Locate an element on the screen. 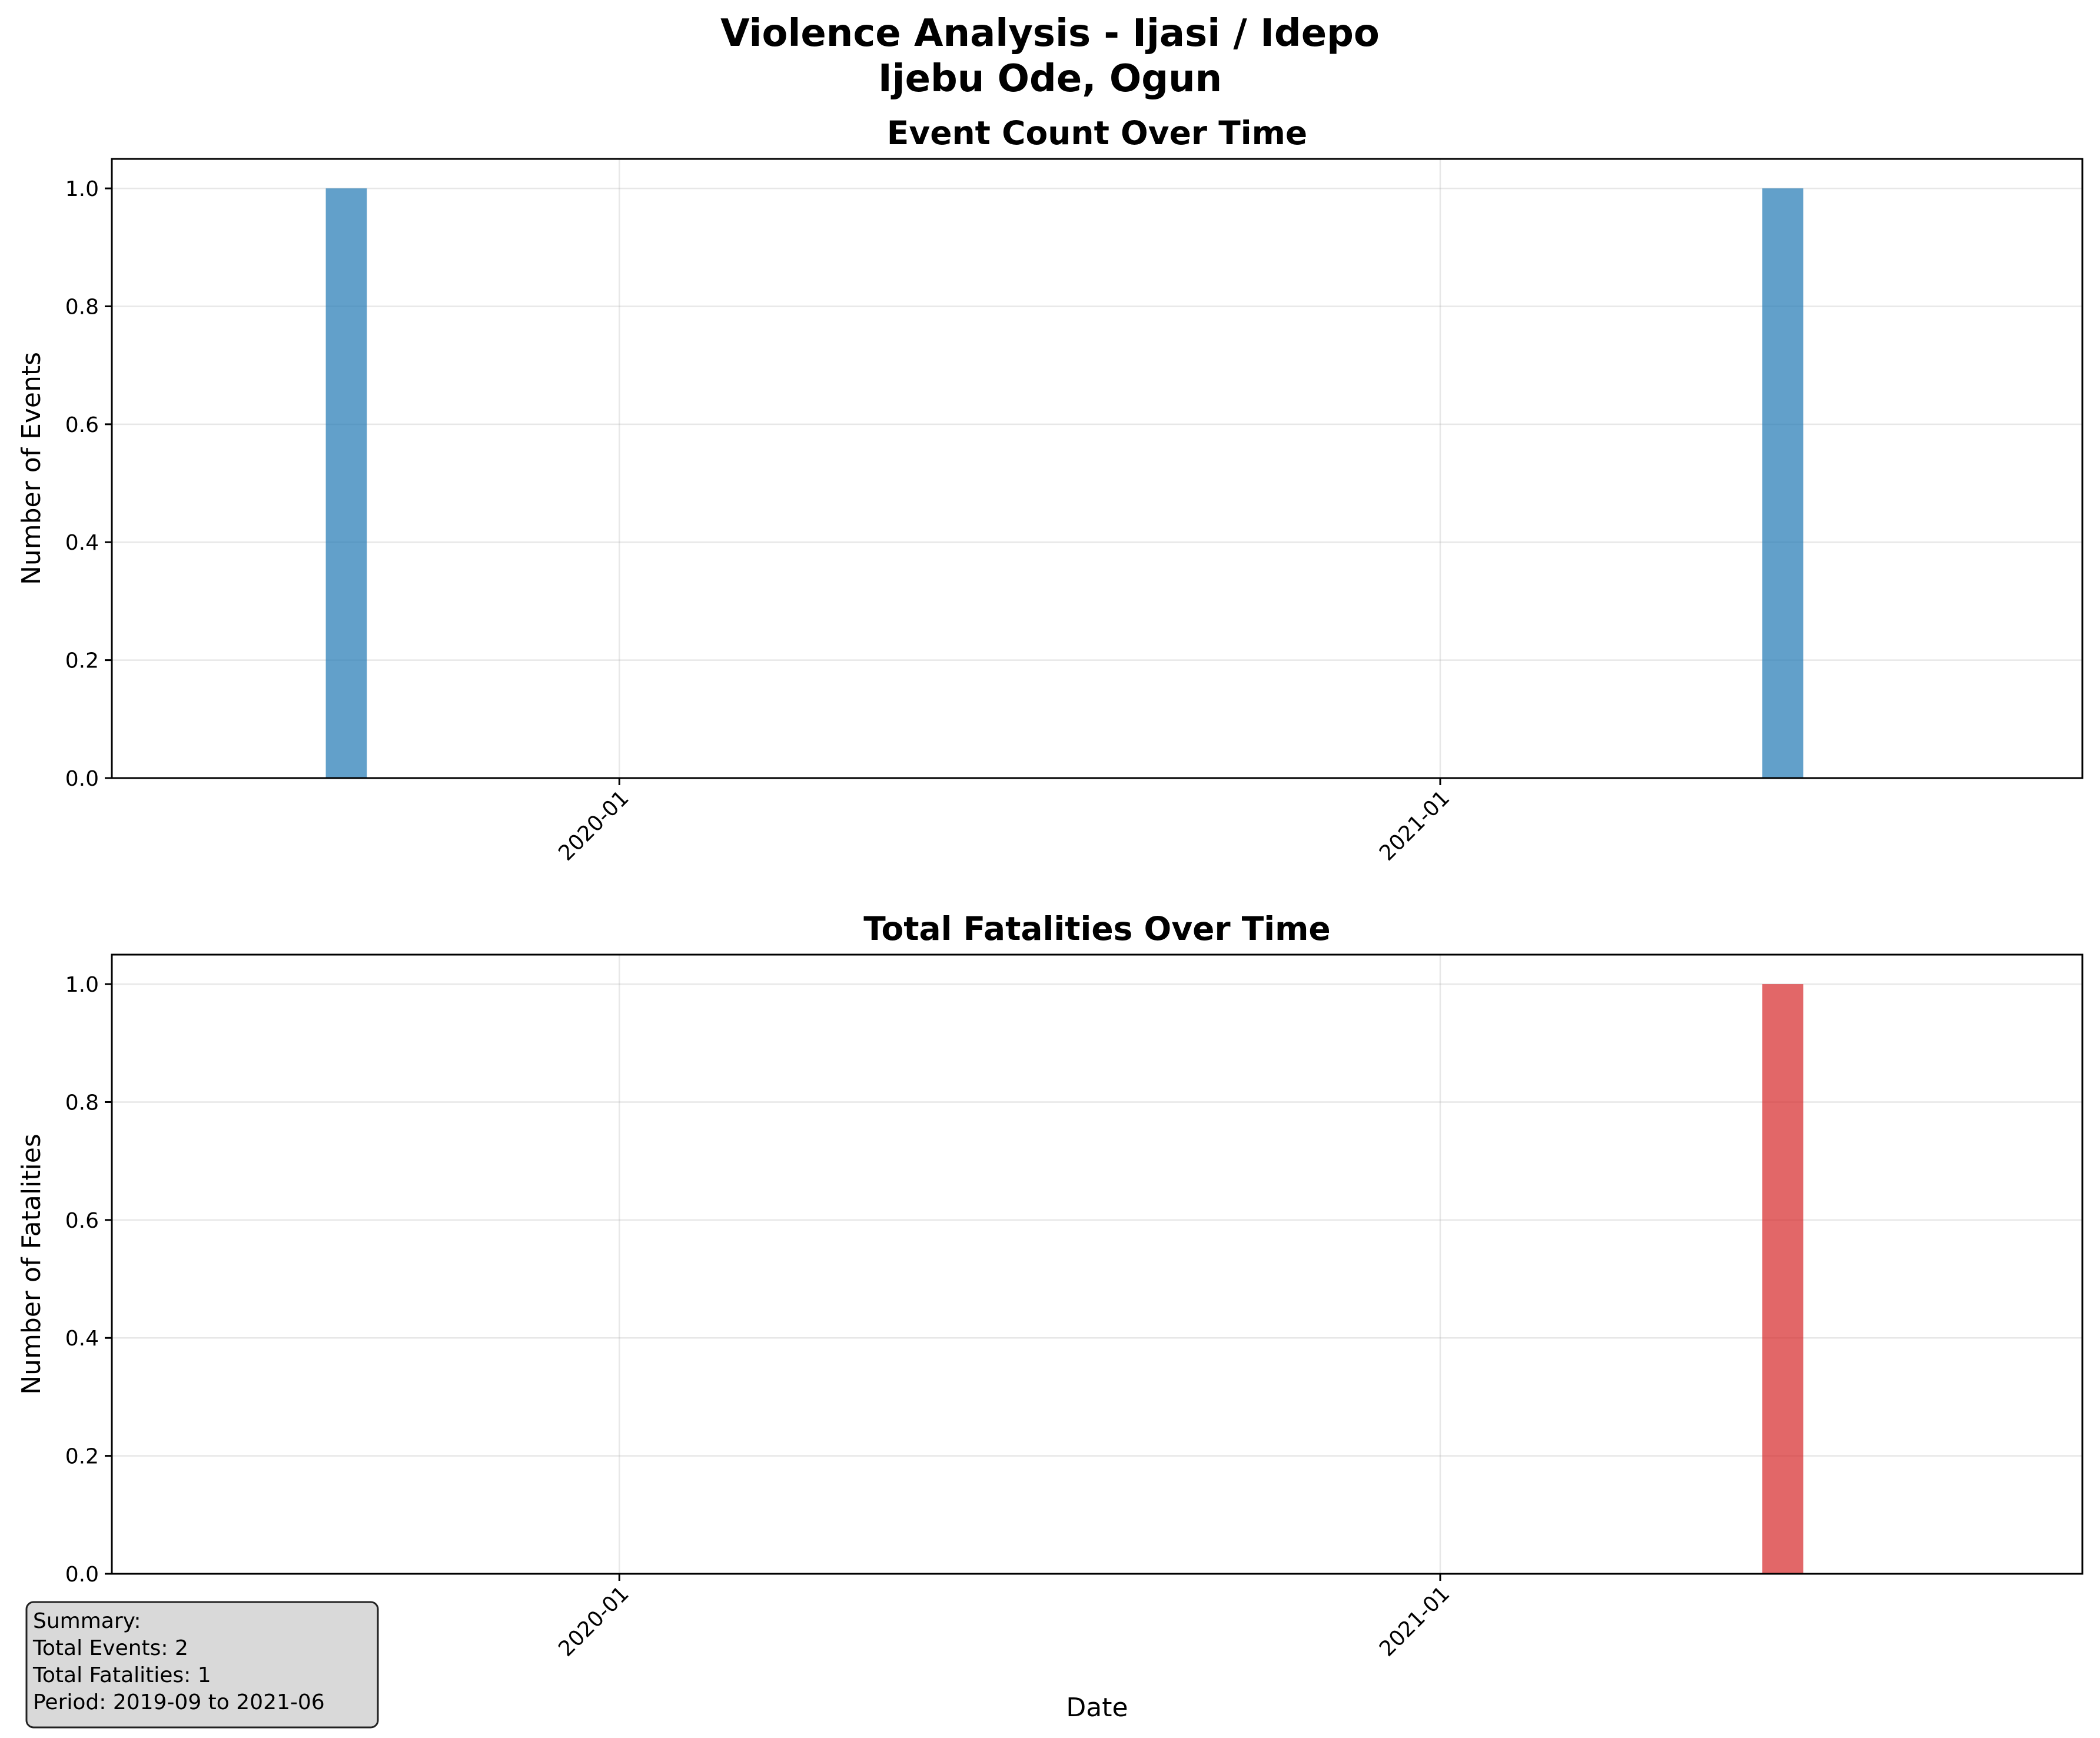 Image resolution: width=2100 pixels, height=1738 pixels. fatalities-ylabel: Number of Fatalities is located at coordinates (31, 1264).